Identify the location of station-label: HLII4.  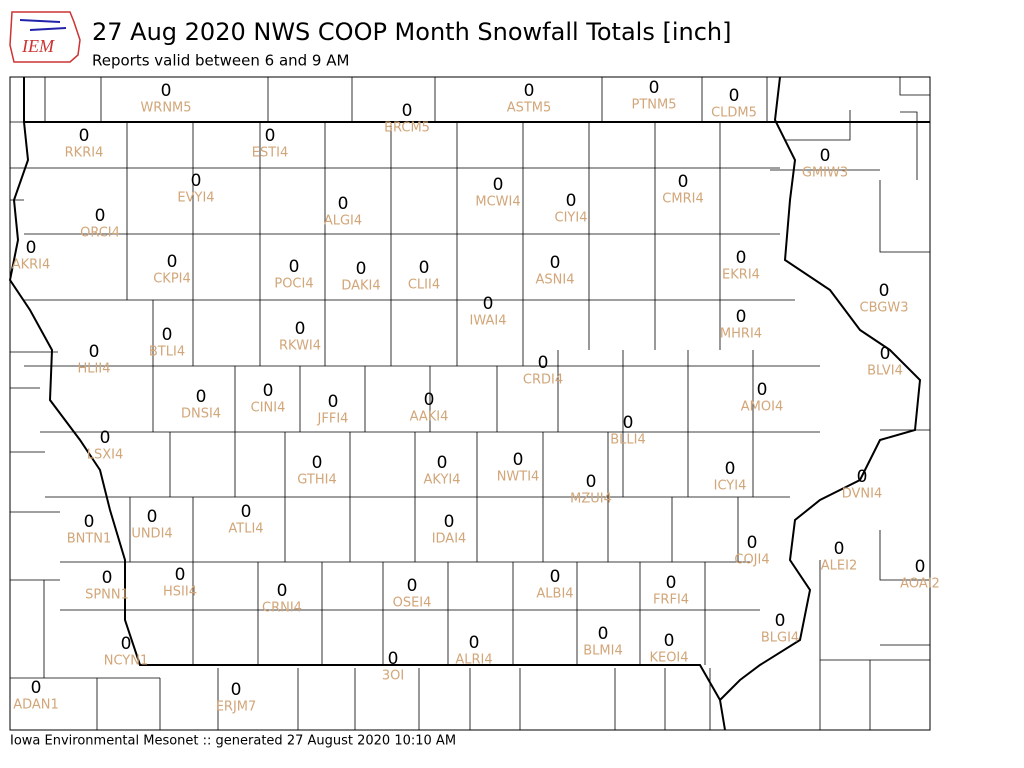
(94, 369).